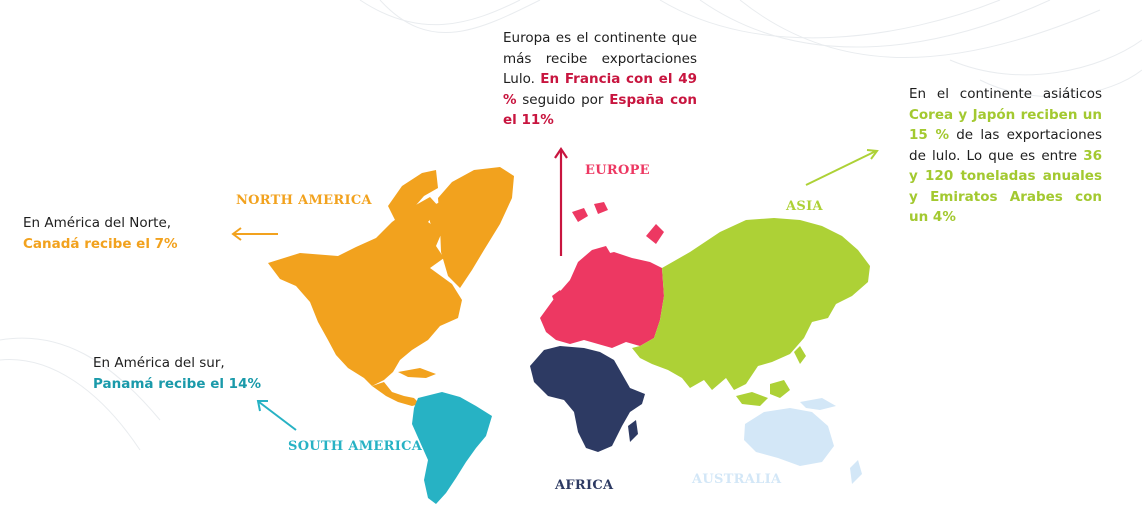  Describe the element at coordinates (856, 472) in the screenshot. I see `new-zealand` at that location.